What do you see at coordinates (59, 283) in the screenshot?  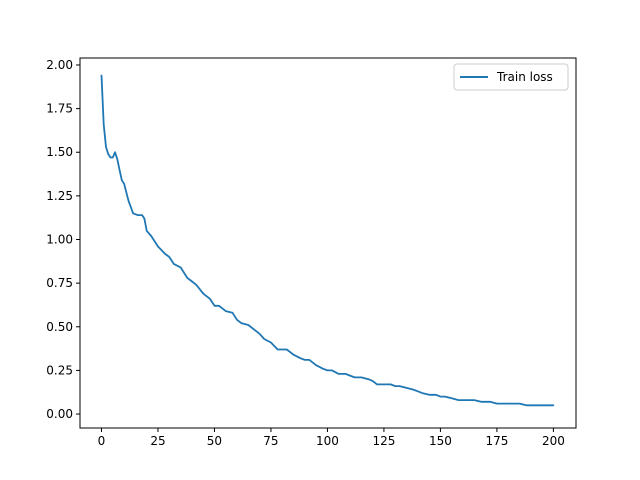 I see `y-tick-label: 0.75` at bounding box center [59, 283].